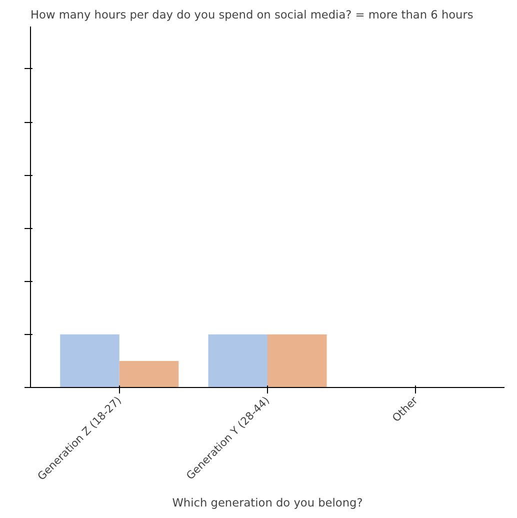 This screenshot has width=517, height=518. I want to click on x-axis-title: Which generation do you belong?, so click(267, 502).